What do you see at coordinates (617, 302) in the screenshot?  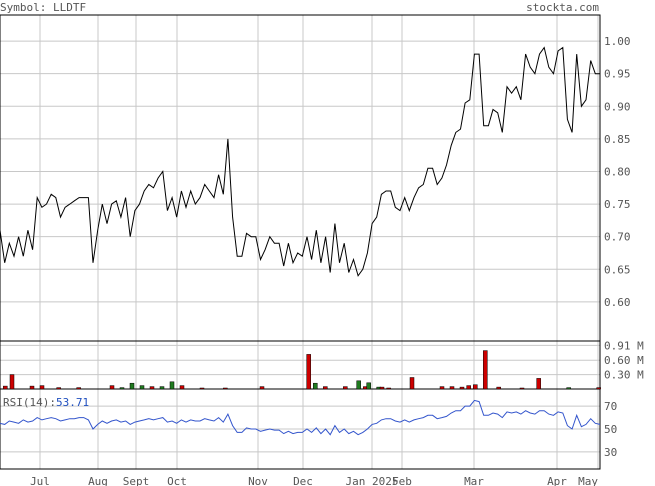 I see `price-y-tick-label: 0.60` at bounding box center [617, 302].